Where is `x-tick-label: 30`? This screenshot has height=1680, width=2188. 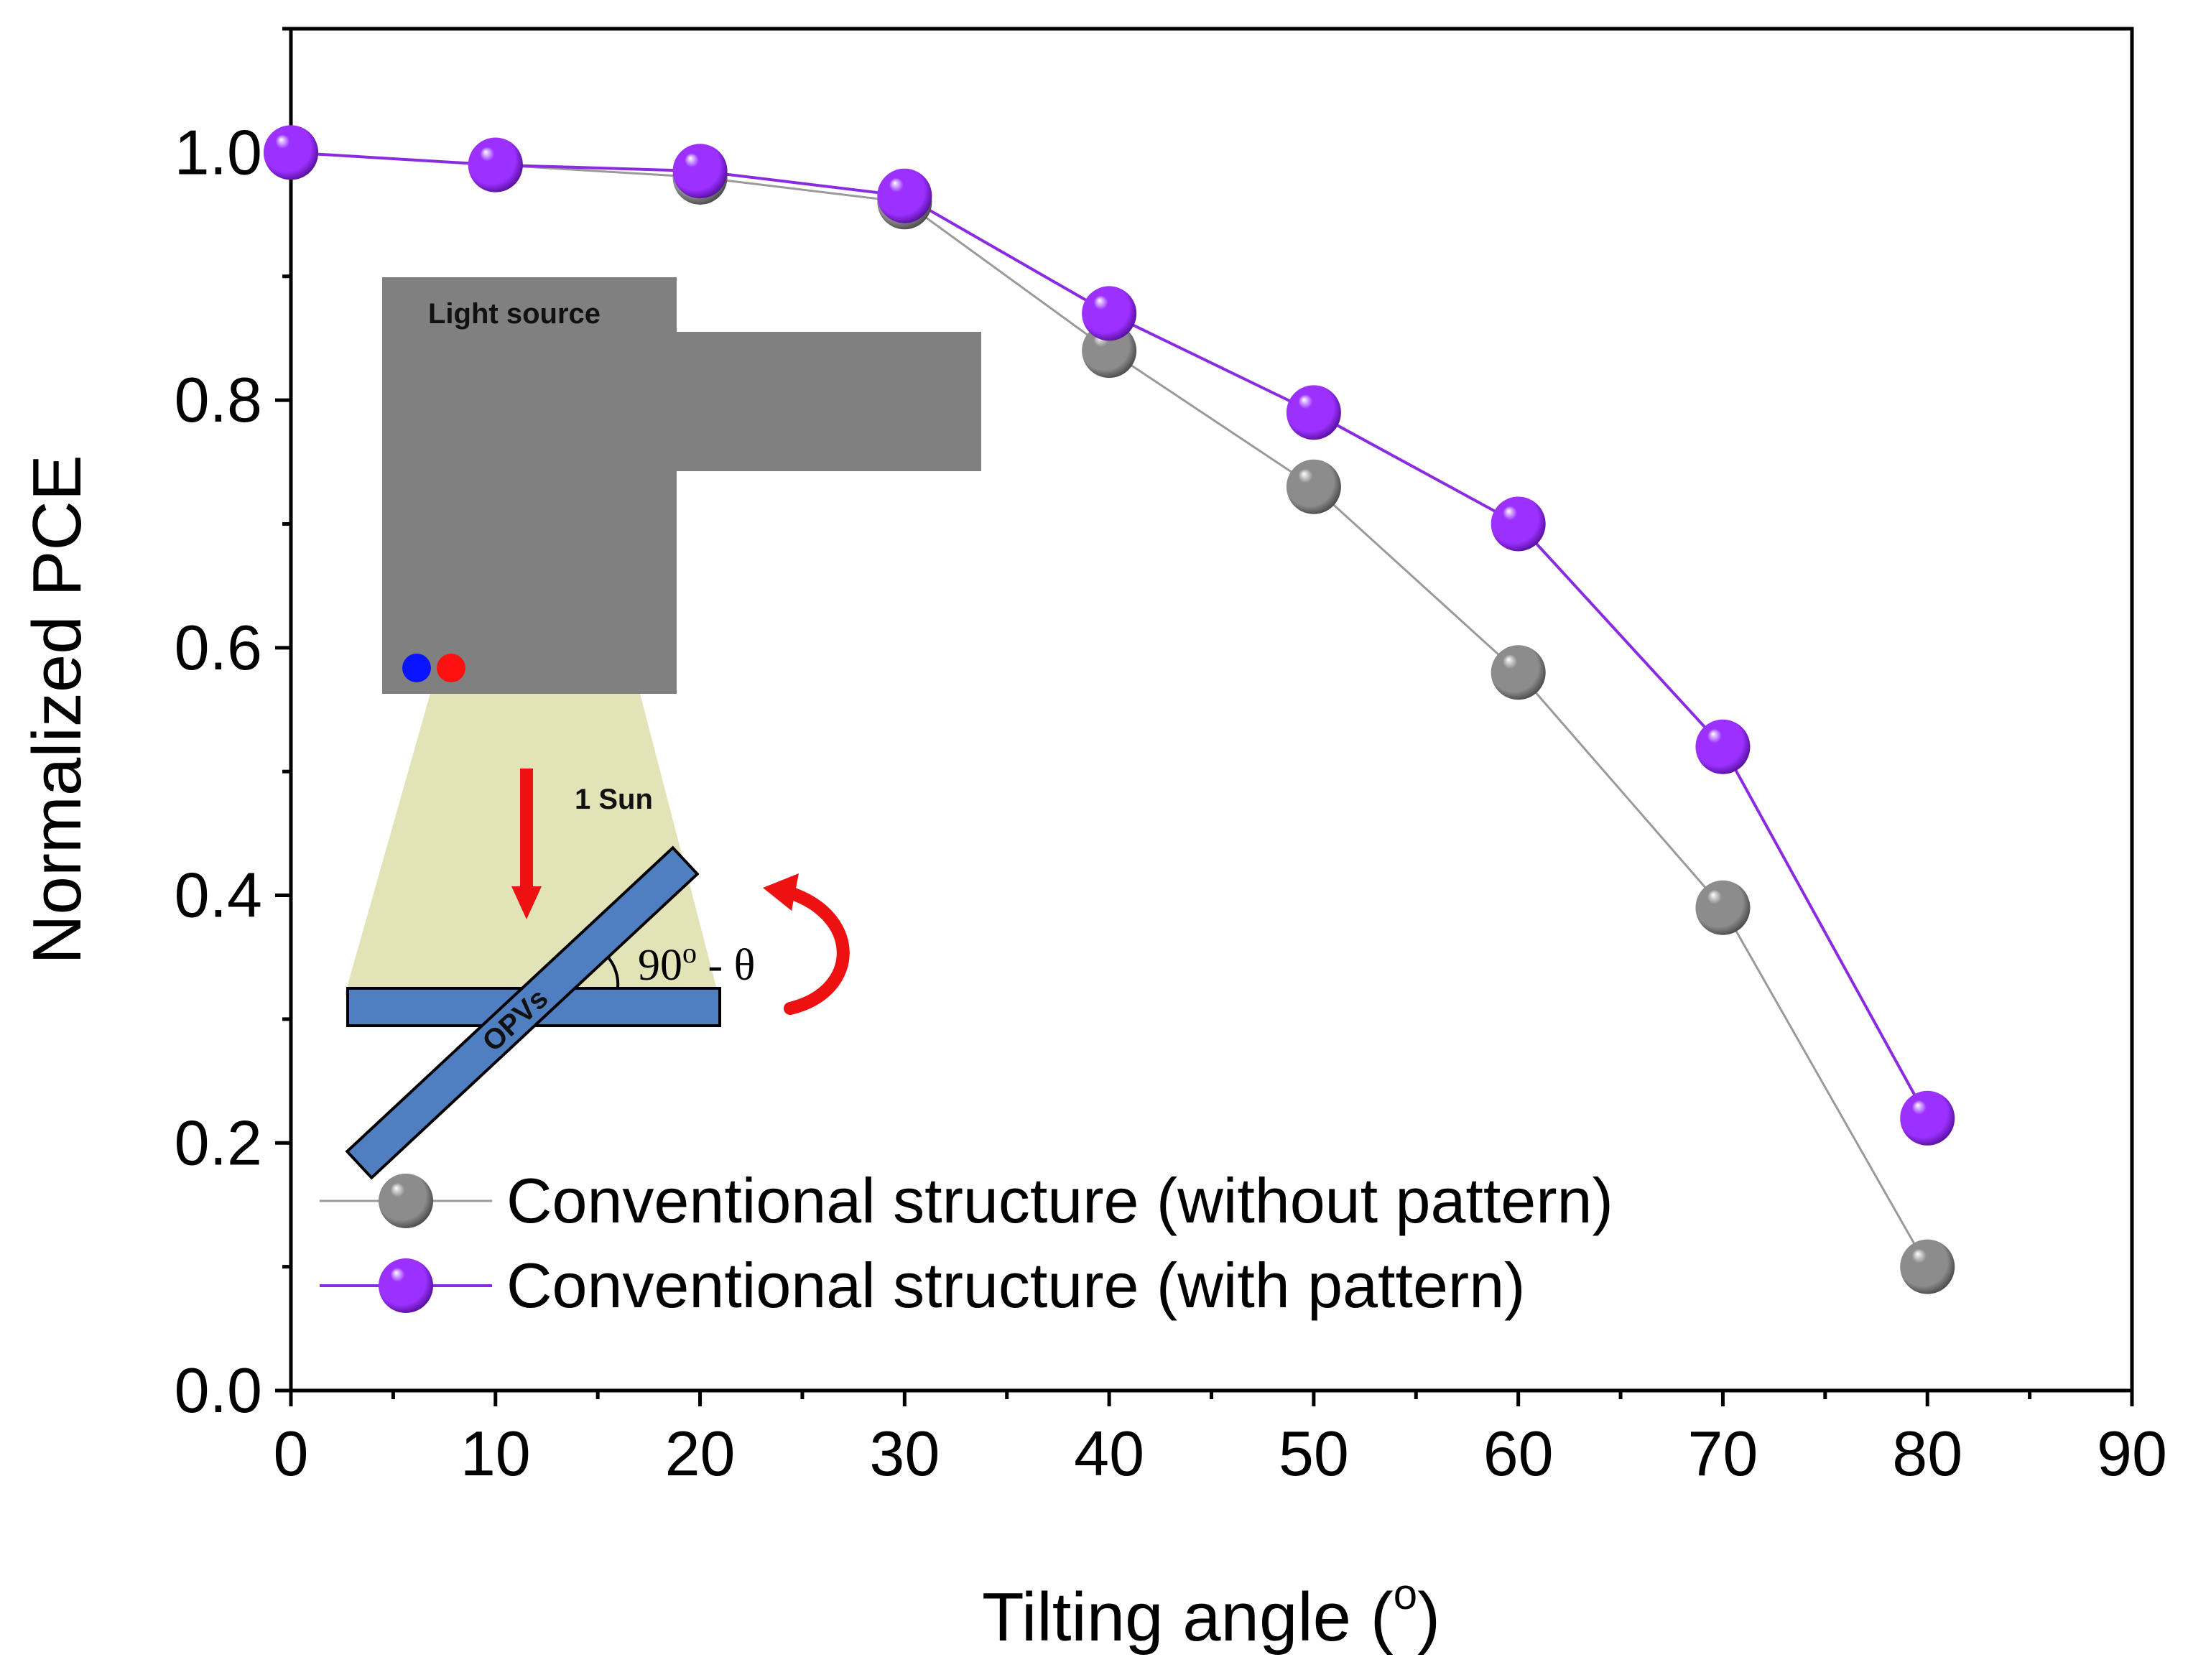 x-tick-label: 30 is located at coordinates (904, 1453).